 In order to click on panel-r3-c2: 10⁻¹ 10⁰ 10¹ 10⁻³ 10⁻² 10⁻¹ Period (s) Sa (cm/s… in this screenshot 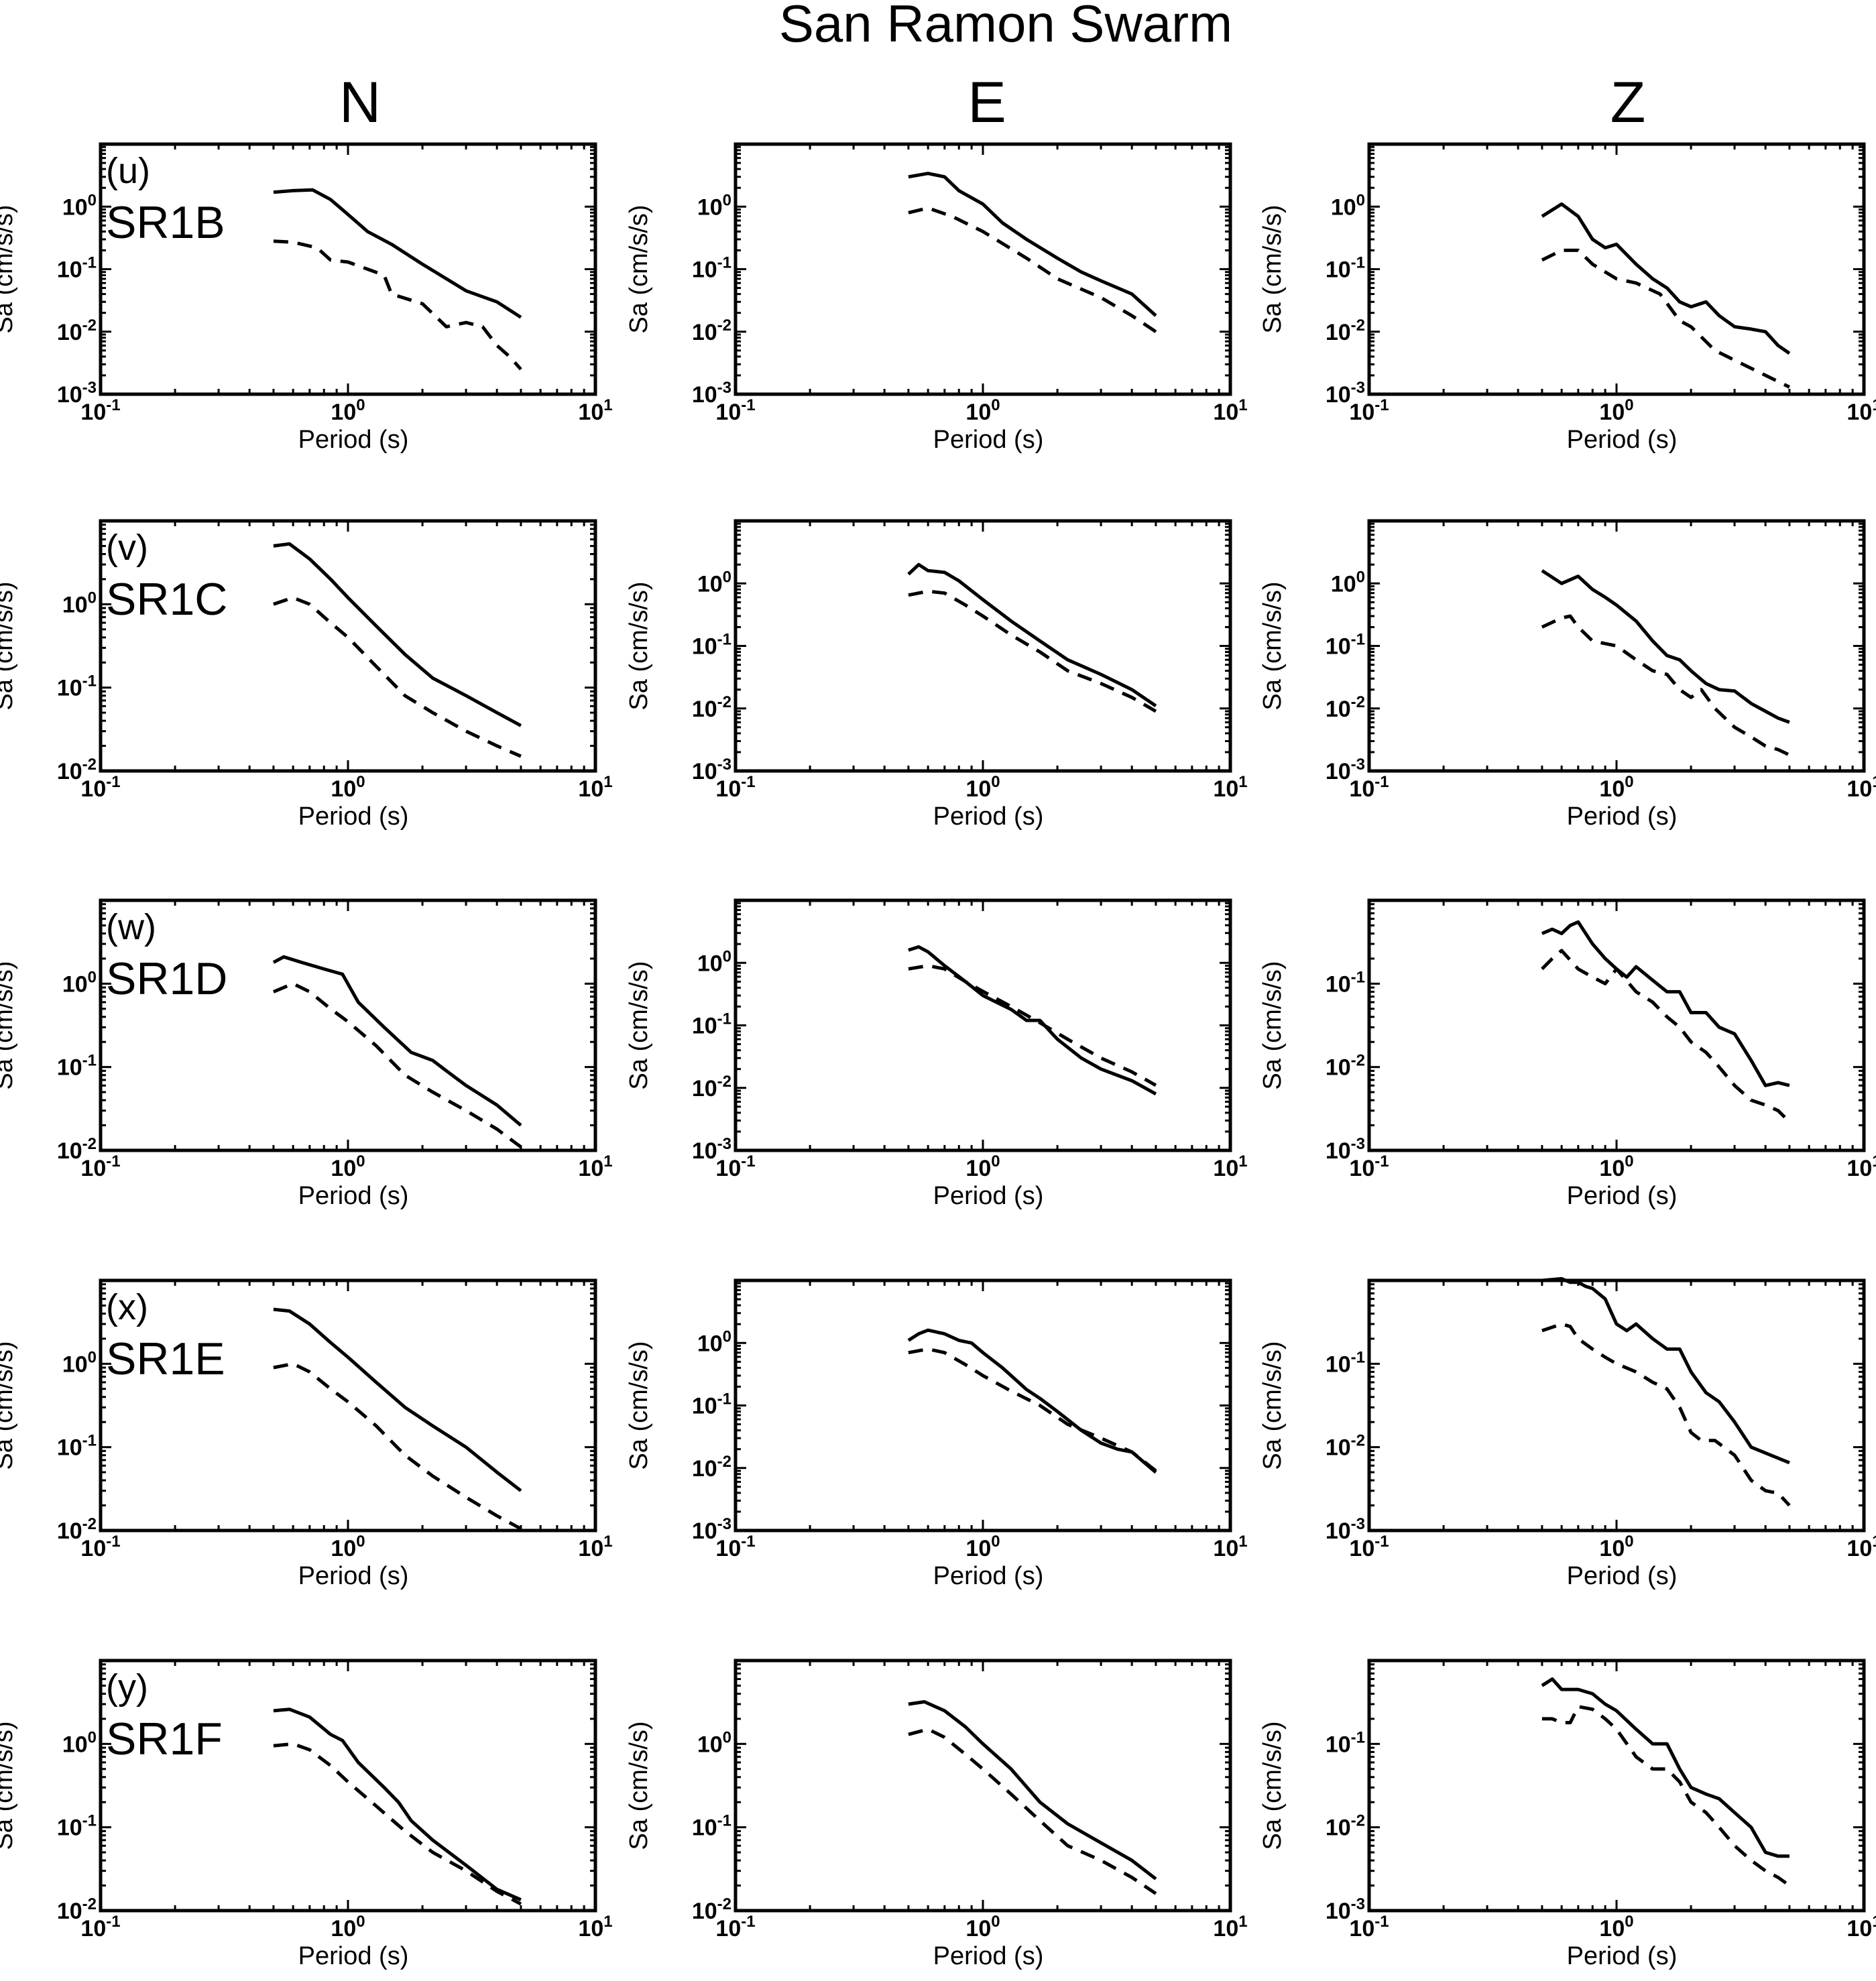, I will do `click(1567, 1433)`.